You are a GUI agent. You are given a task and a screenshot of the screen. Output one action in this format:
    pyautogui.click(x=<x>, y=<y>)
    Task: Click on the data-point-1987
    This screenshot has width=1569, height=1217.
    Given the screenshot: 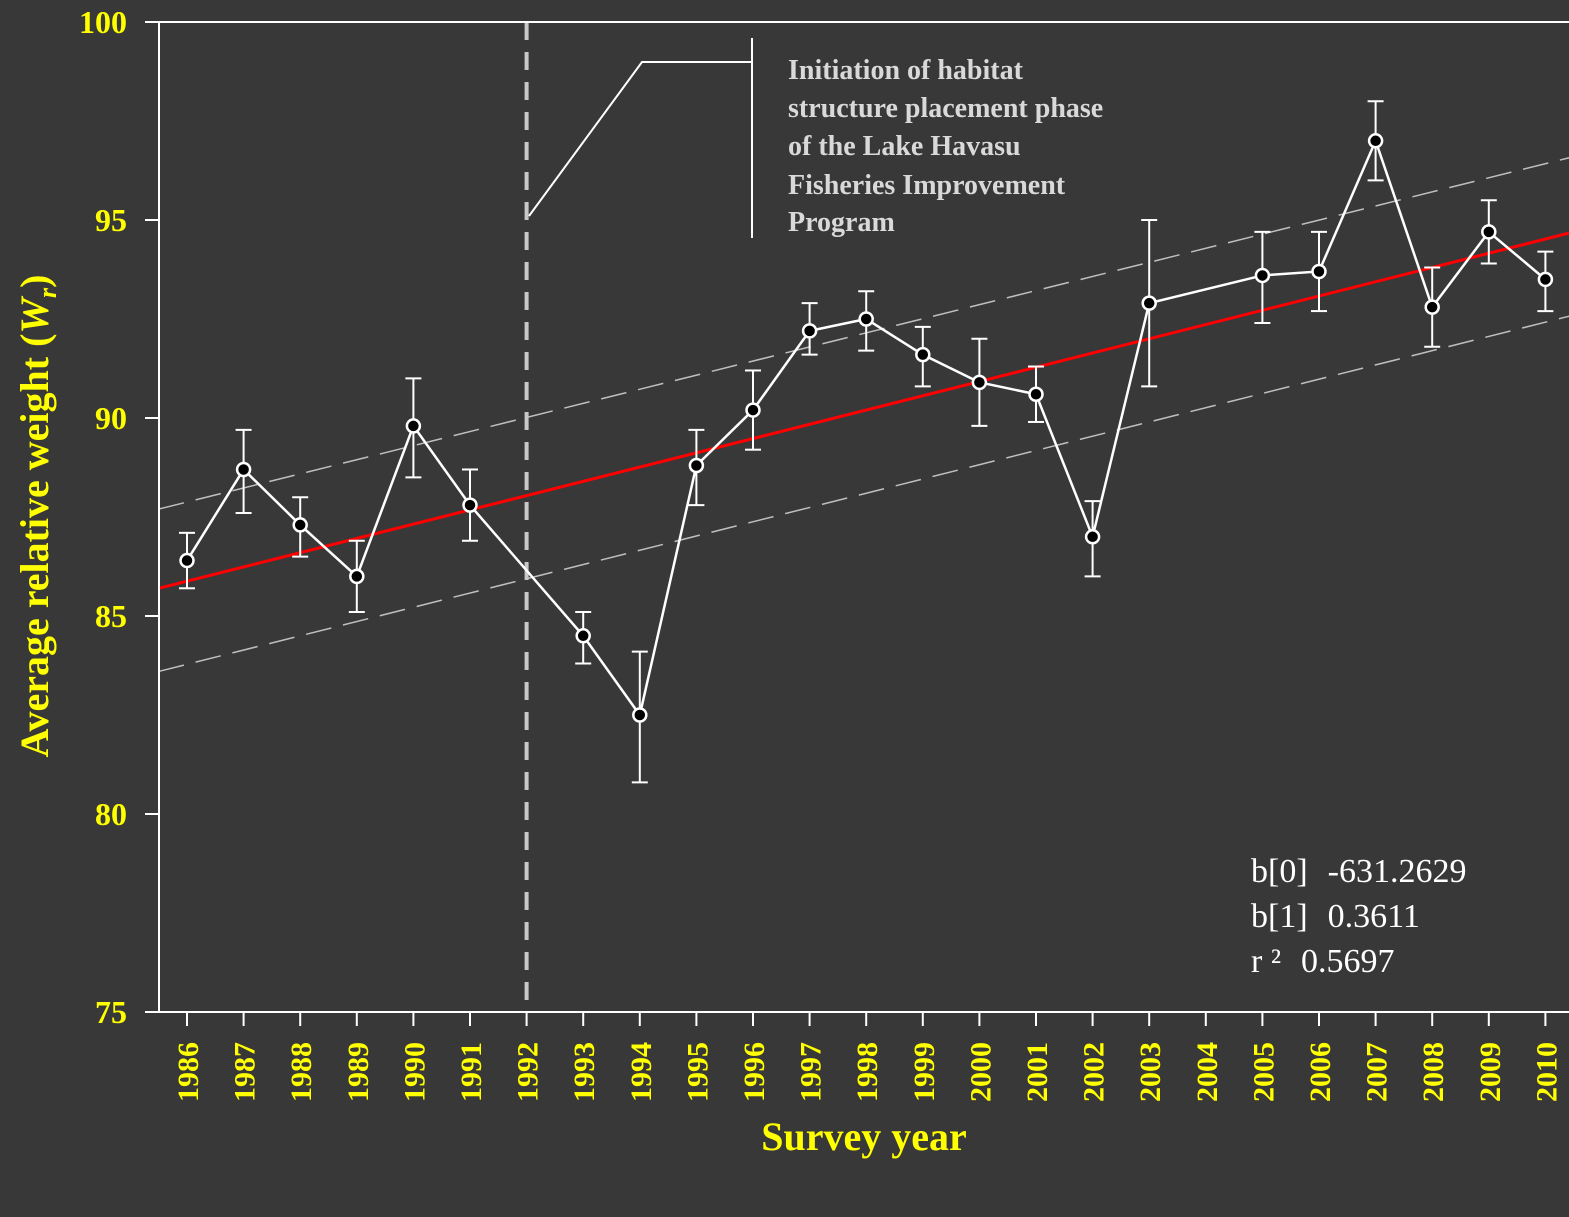 What is the action you would take?
    pyautogui.click(x=243, y=469)
    